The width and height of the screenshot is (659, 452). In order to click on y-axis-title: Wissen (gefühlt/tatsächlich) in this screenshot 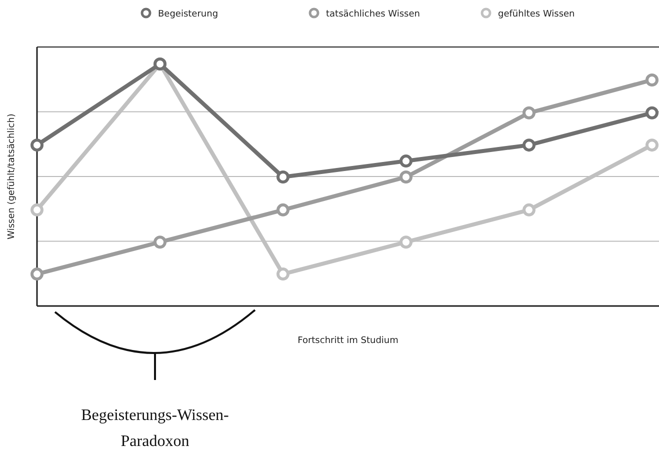, I will do `click(12, 177)`.